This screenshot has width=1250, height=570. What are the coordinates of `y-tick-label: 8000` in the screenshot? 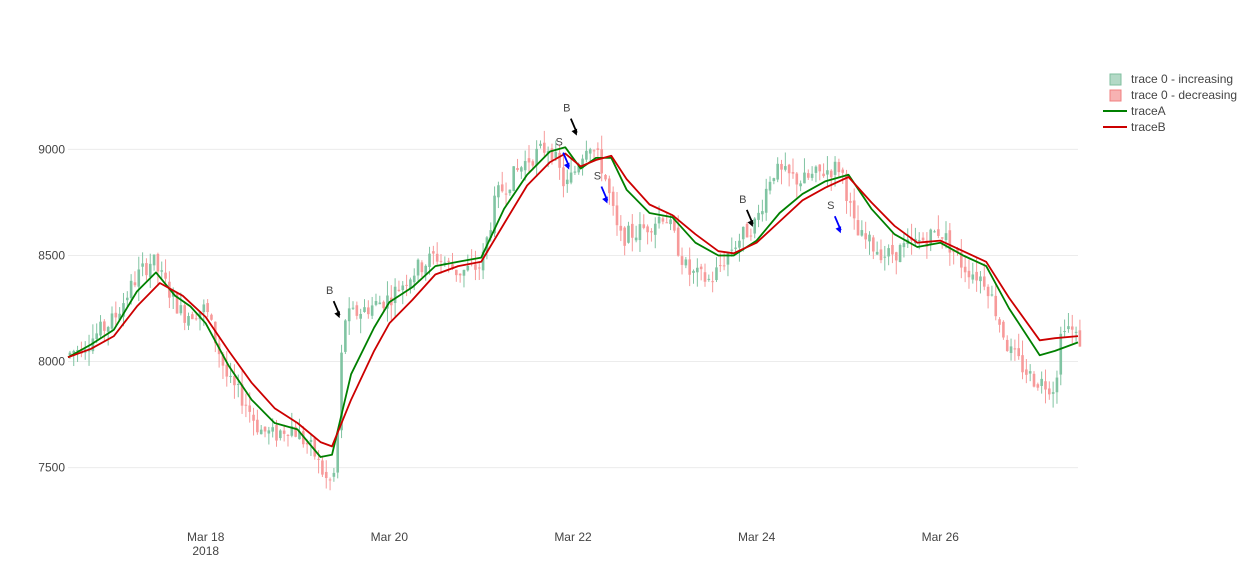 It's located at (51, 362).